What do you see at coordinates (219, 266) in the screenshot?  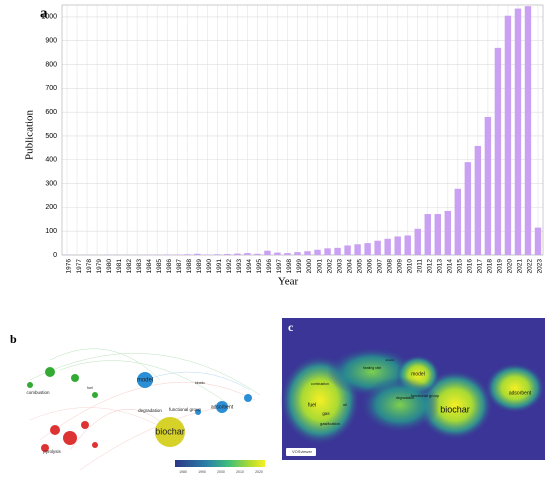 I see `x-tick-label: 1991` at bounding box center [219, 266].